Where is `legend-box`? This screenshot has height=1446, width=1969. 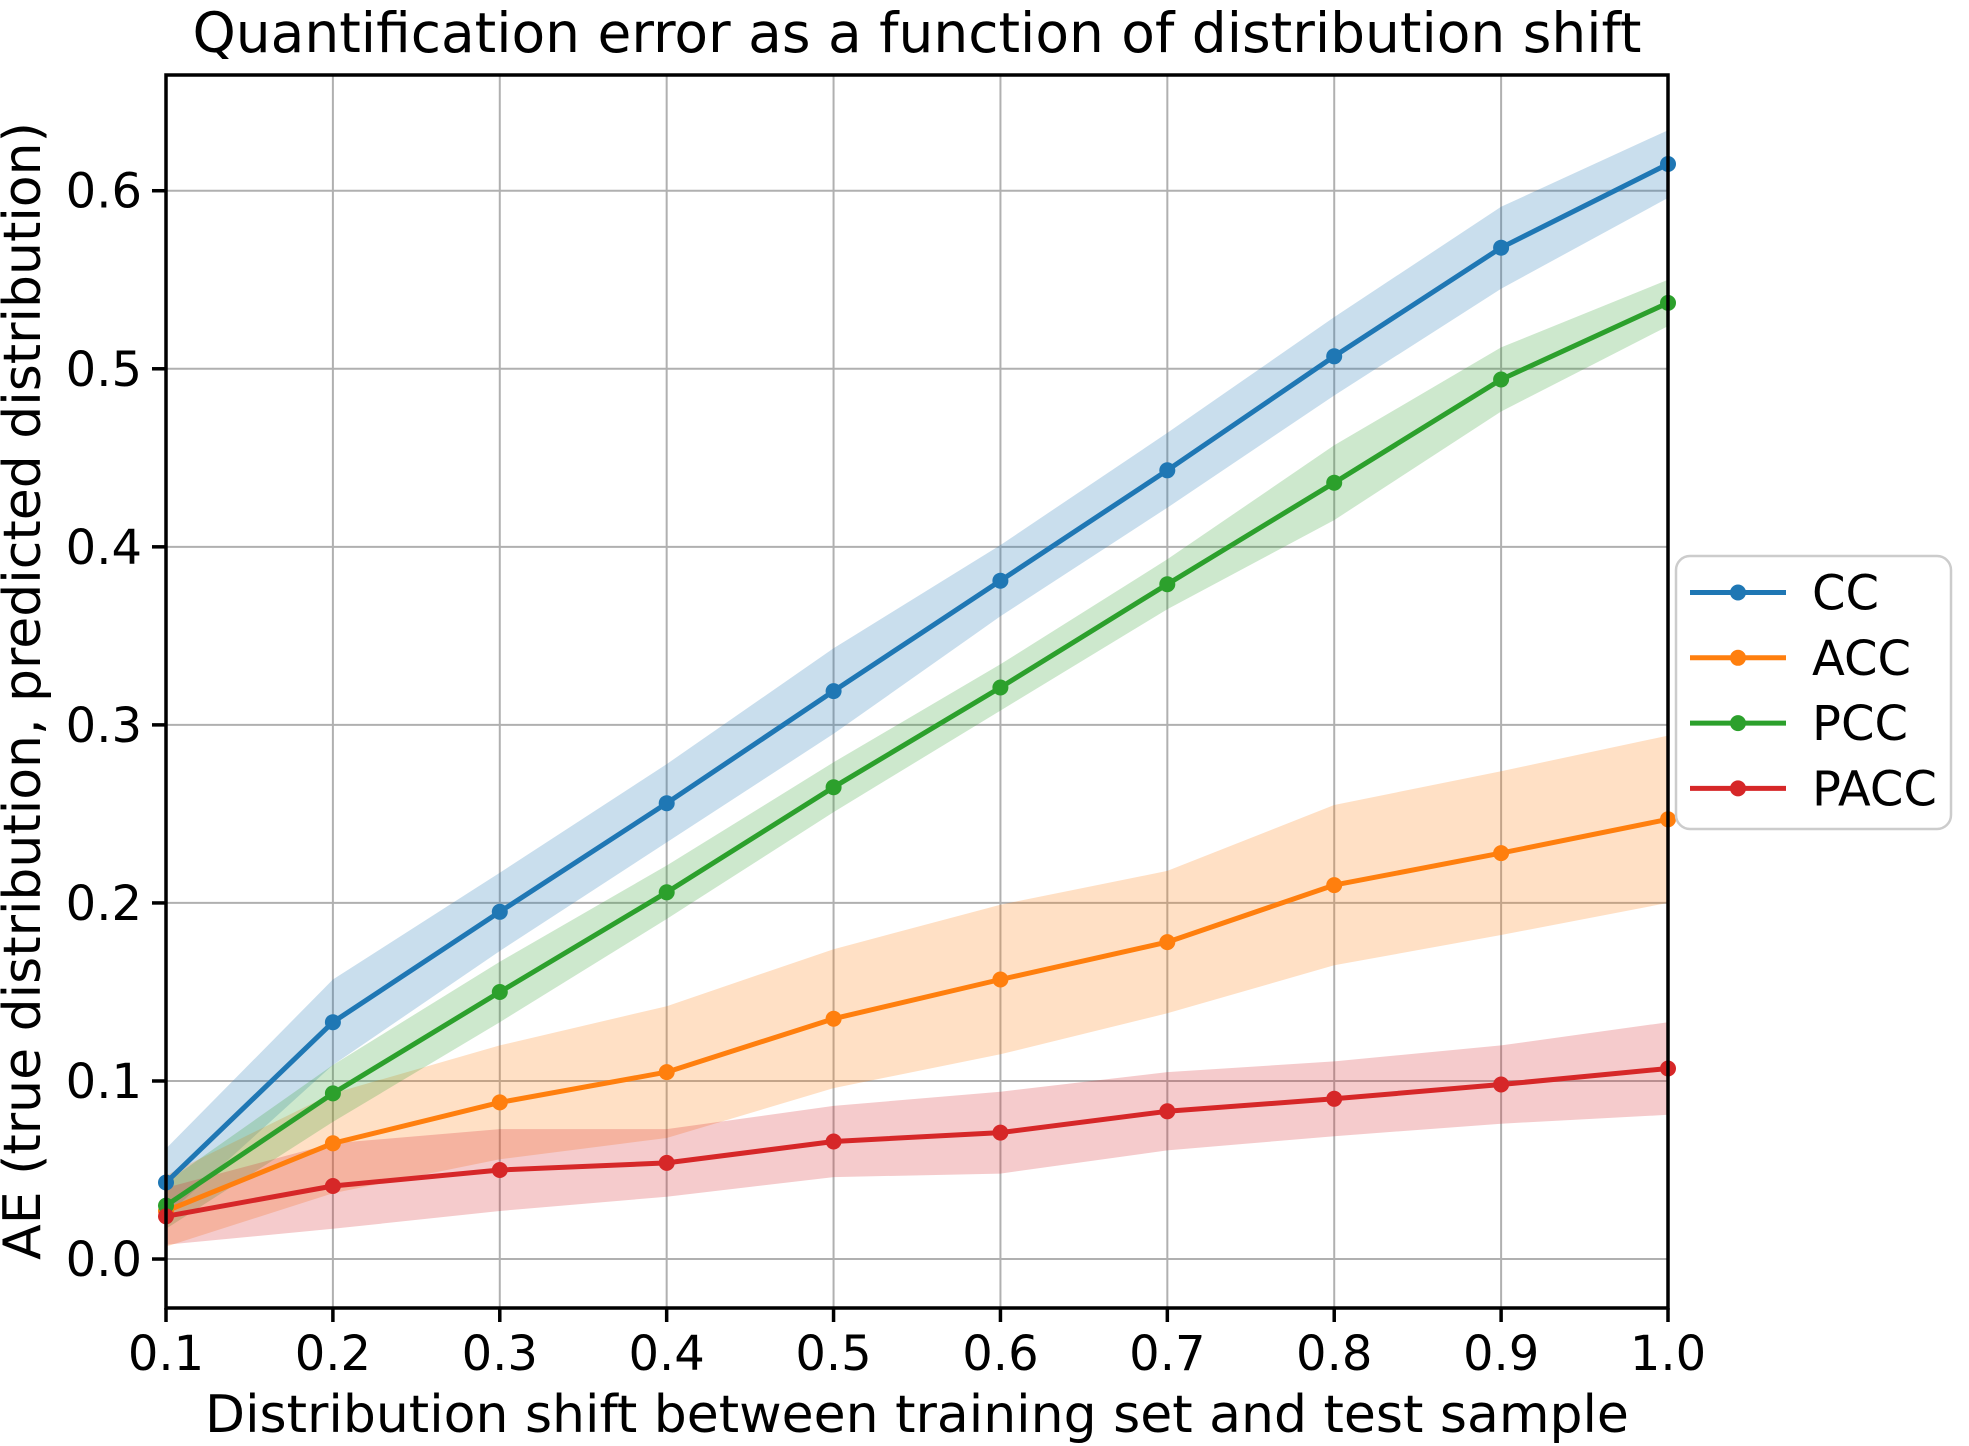
legend-box is located at coordinates (1813, 692).